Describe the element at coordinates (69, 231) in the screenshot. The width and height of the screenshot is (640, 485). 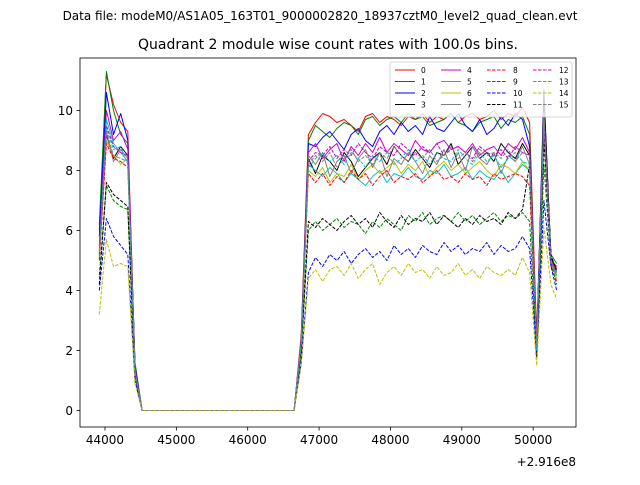
I see `y-tick-label: 6` at that location.